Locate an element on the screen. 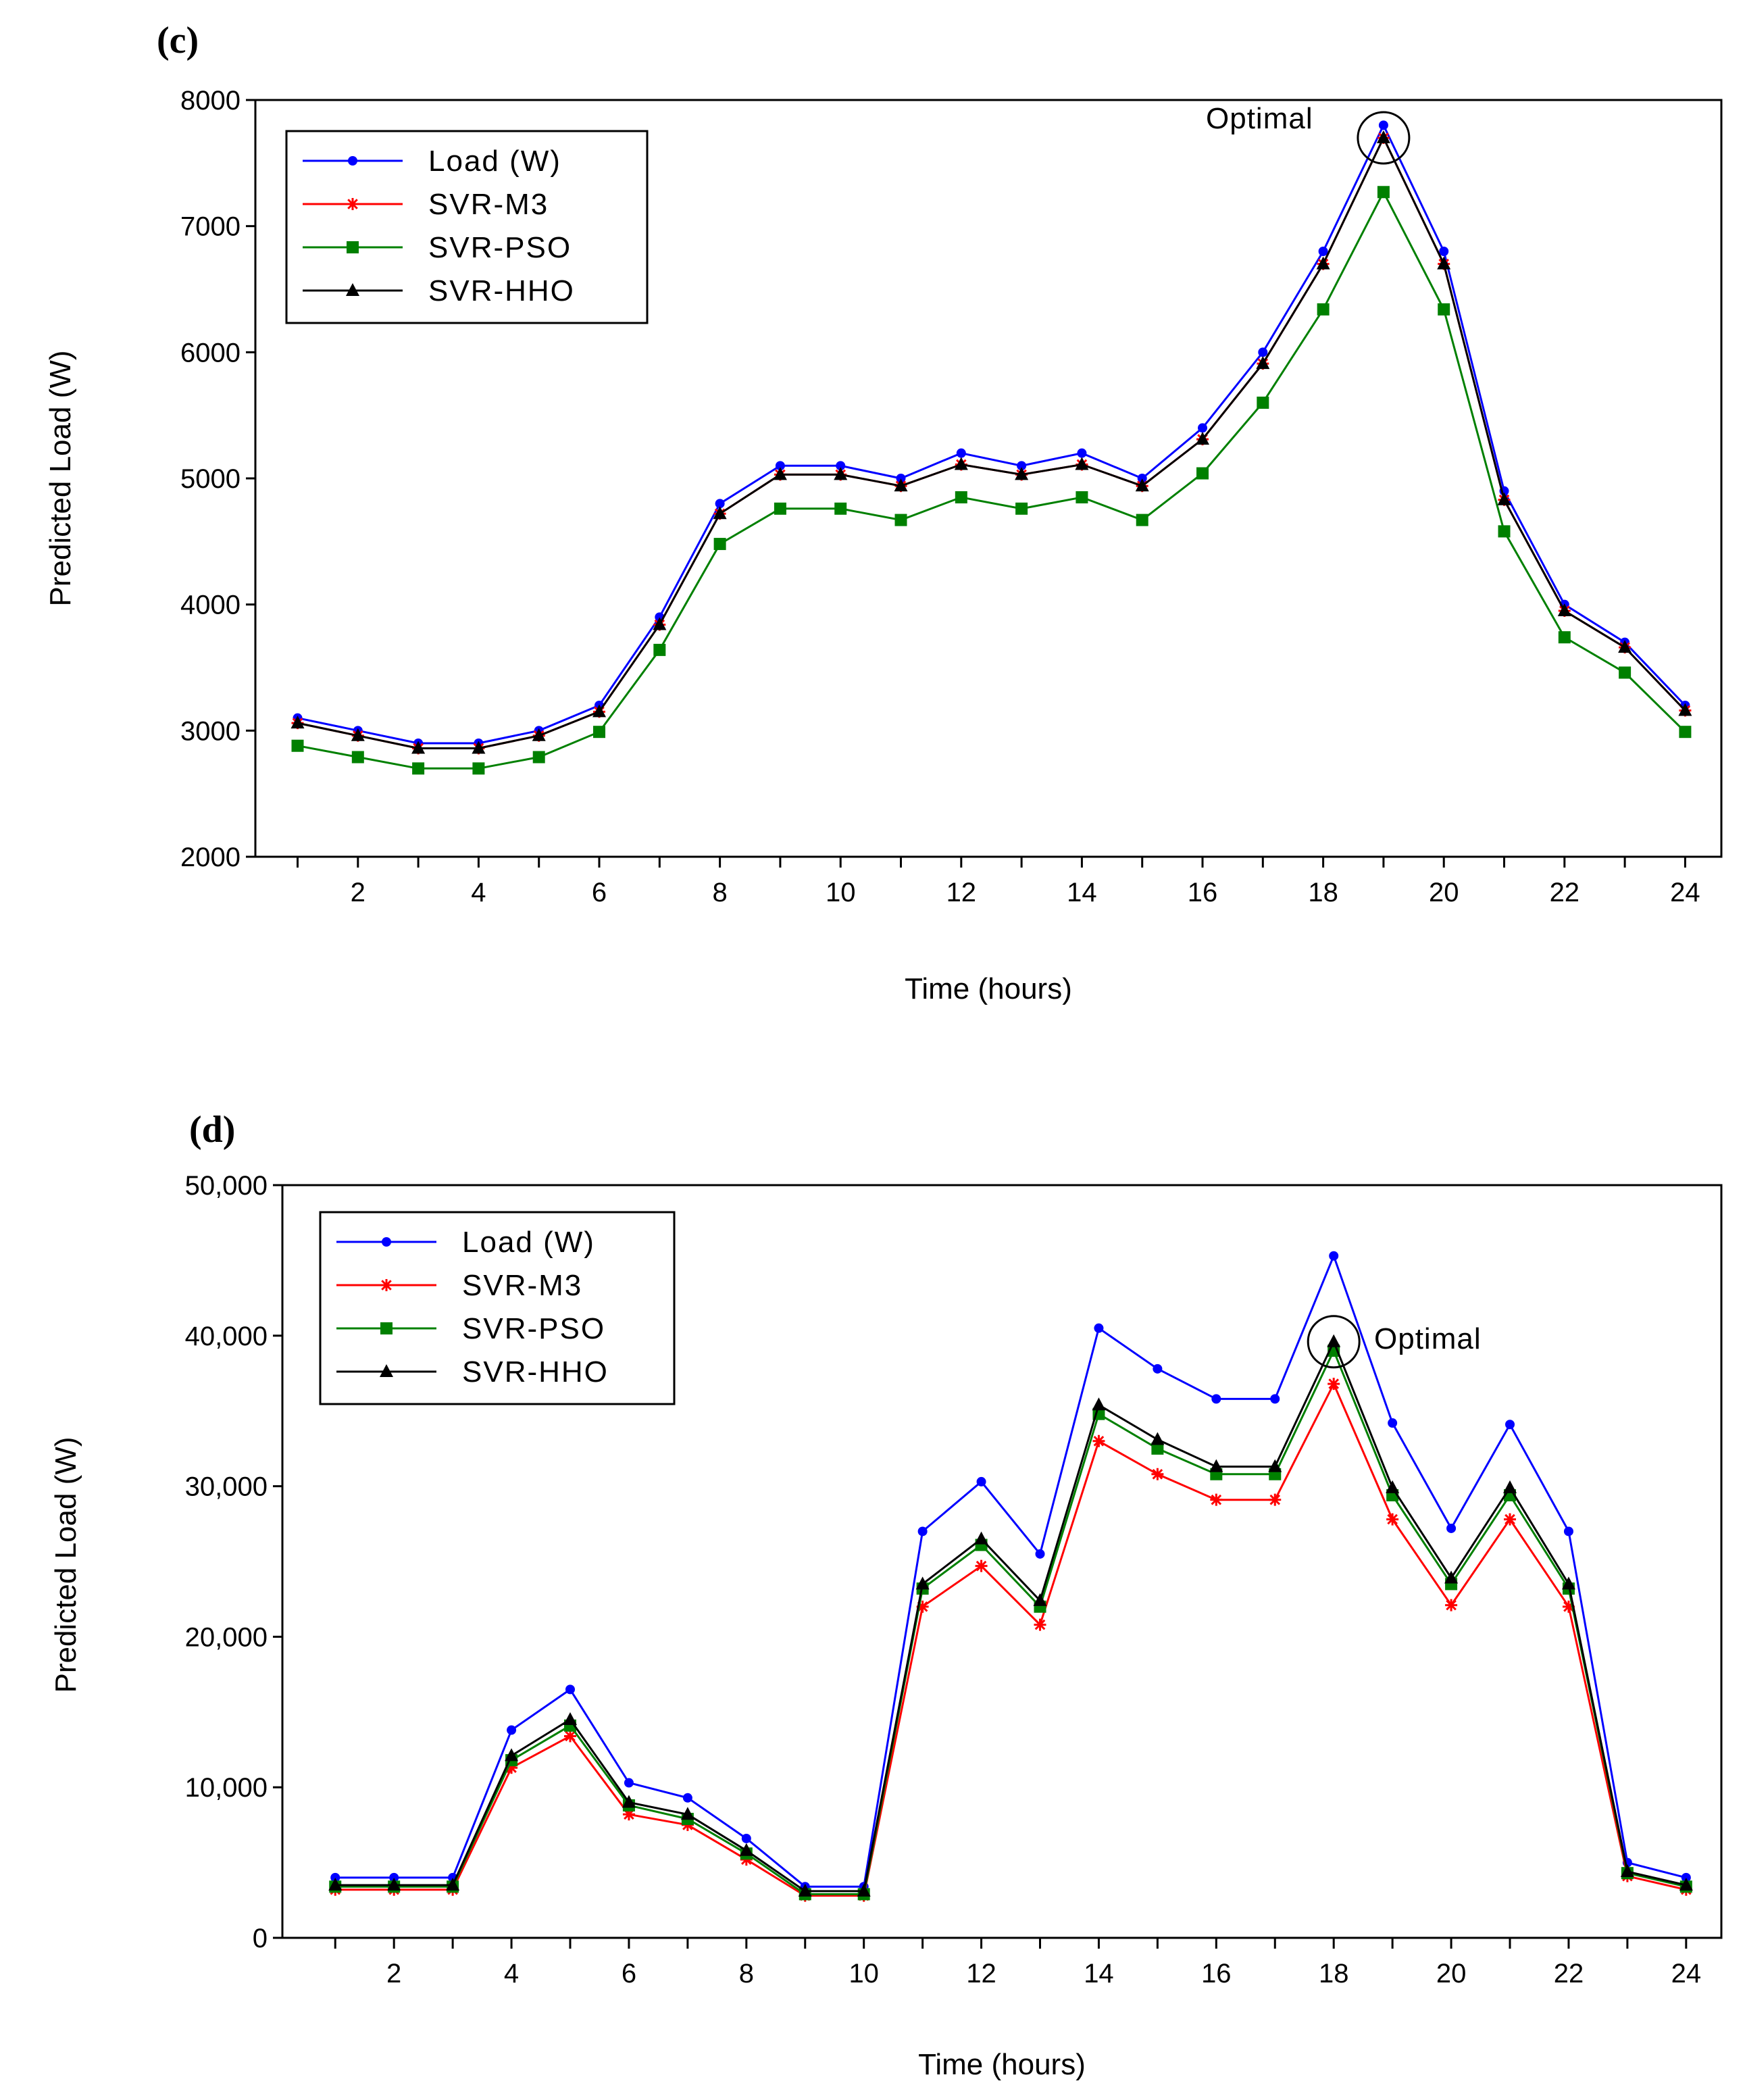 This screenshot has height=2100, width=1745. x-tick-label: 12 is located at coordinates (961, 892).